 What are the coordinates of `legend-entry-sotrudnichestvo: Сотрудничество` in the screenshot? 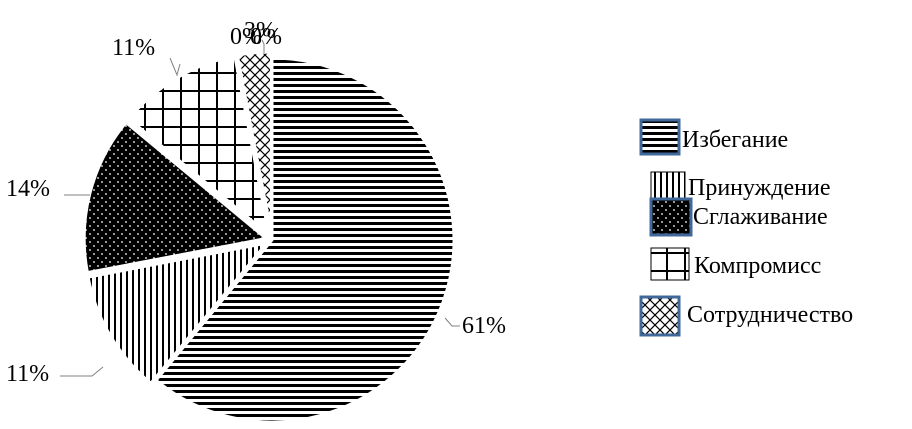 It's located at (746, 316).